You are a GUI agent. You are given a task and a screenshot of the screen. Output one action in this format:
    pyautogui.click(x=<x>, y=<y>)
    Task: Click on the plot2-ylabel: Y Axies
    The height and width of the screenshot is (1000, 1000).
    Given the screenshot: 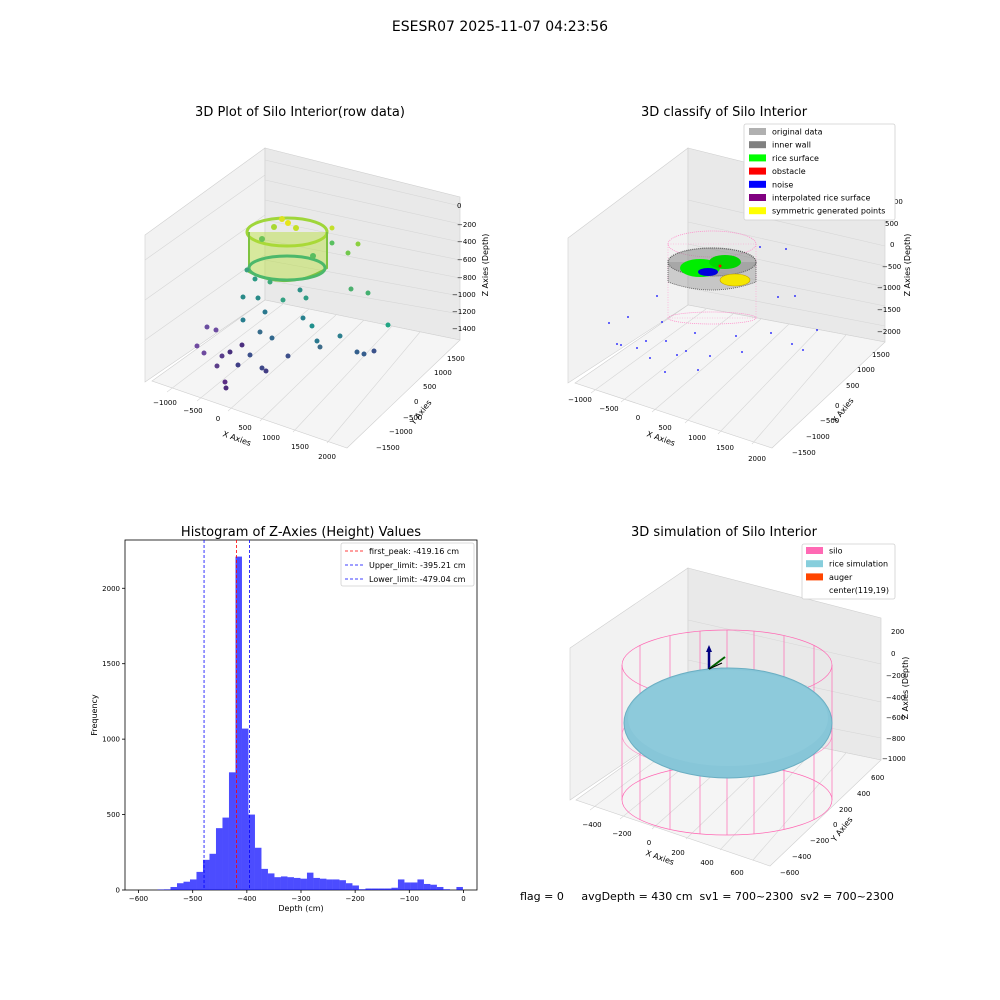 What is the action you would take?
    pyautogui.click(x=843, y=410)
    